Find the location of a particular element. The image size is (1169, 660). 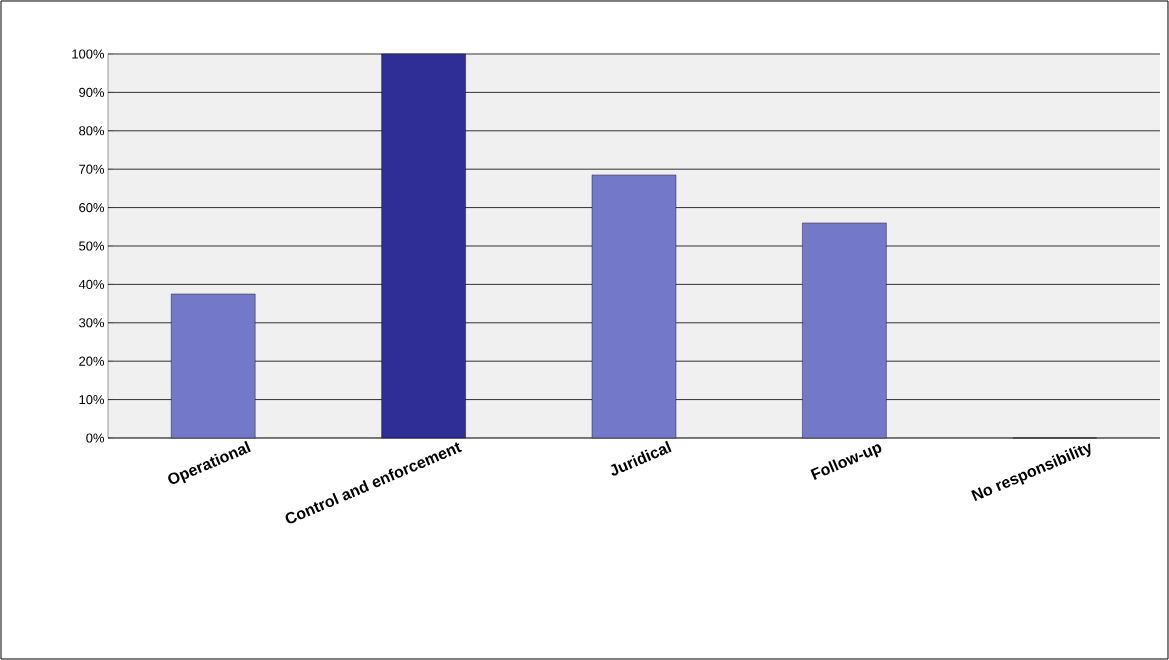

y-tick-label: 40% is located at coordinates (91, 284).